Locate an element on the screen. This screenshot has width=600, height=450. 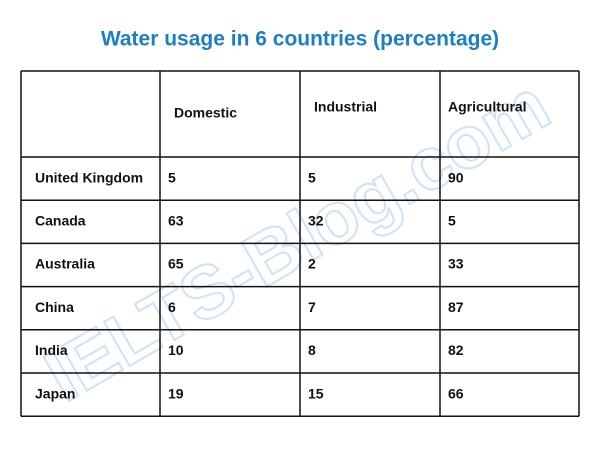
table-cell: 87 is located at coordinates (456, 307).